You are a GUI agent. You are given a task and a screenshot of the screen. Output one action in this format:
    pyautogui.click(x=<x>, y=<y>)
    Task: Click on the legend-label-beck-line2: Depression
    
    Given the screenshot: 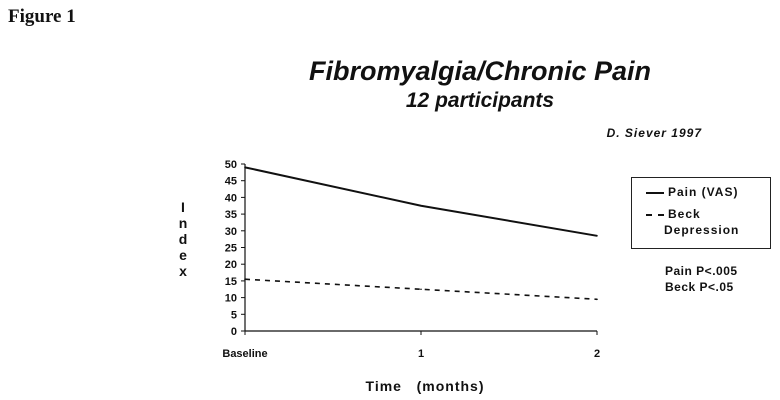 What is the action you would take?
    pyautogui.click(x=702, y=230)
    